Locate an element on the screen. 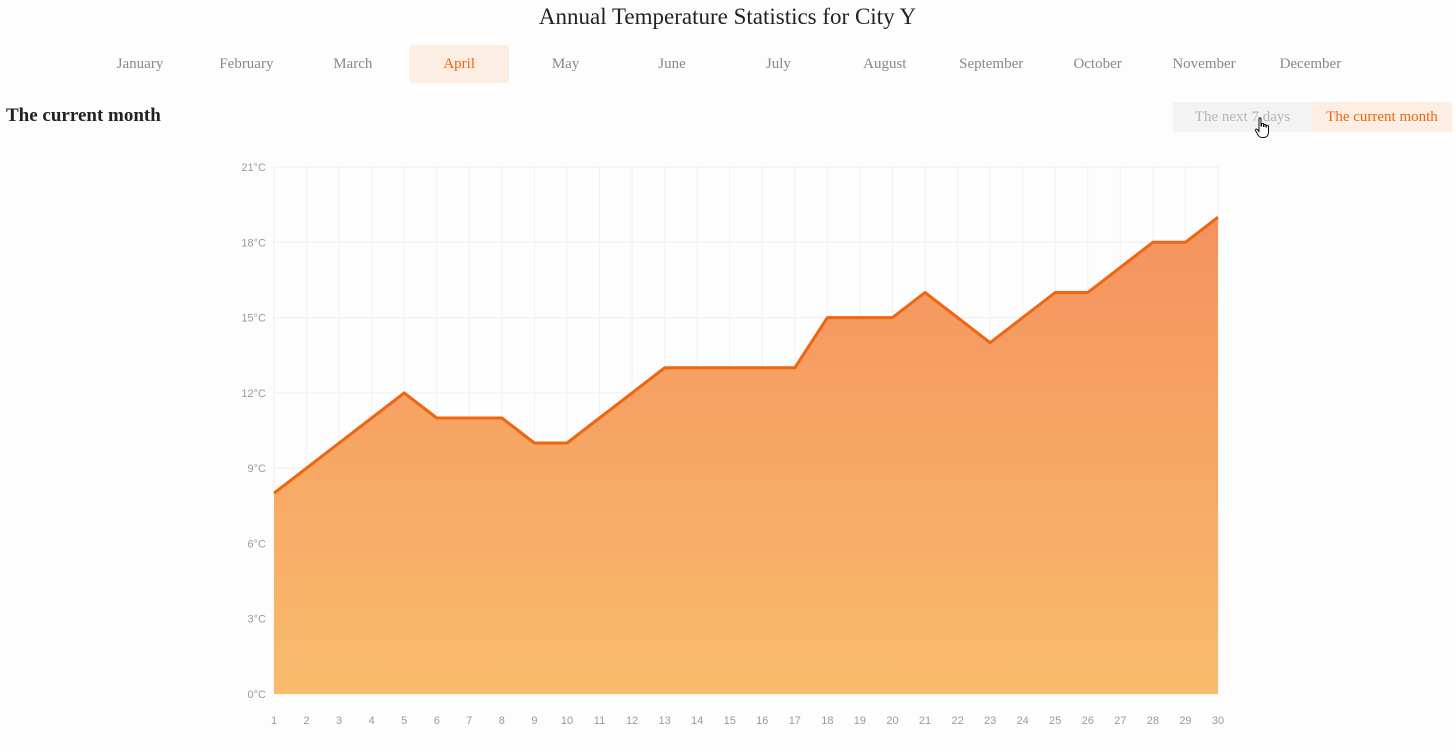 This screenshot has height=753, width=1455. x-tick-label: 1 is located at coordinates (274, 721).